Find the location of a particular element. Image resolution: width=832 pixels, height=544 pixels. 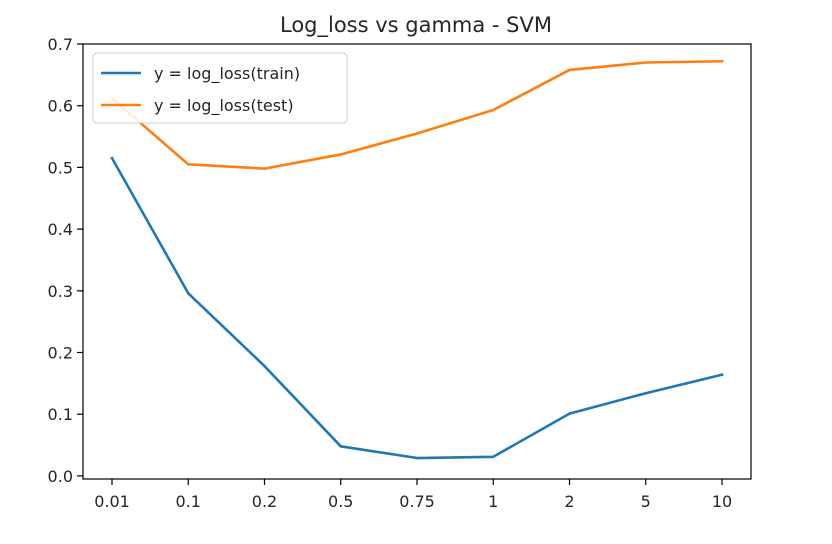

legend: y = log_loss(train)y = log_loss(test) is located at coordinates (220, 88).